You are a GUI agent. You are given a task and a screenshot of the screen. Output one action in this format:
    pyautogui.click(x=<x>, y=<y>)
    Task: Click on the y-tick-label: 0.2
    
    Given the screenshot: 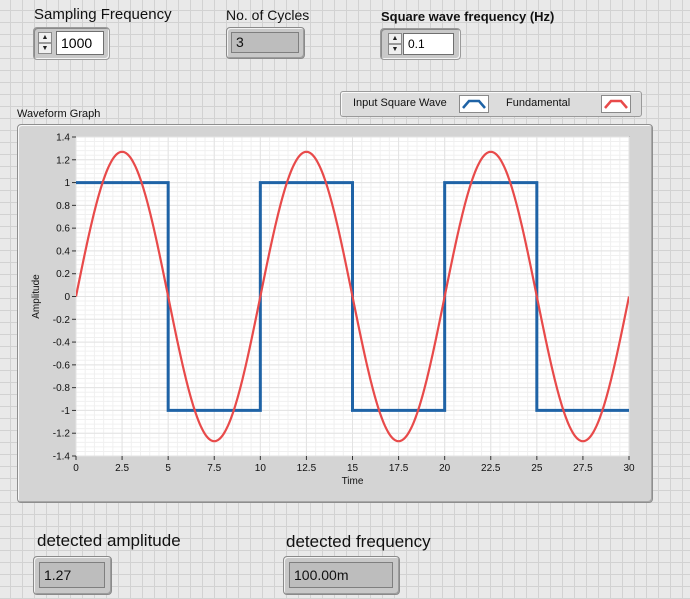 What is the action you would take?
    pyautogui.click(x=63, y=274)
    